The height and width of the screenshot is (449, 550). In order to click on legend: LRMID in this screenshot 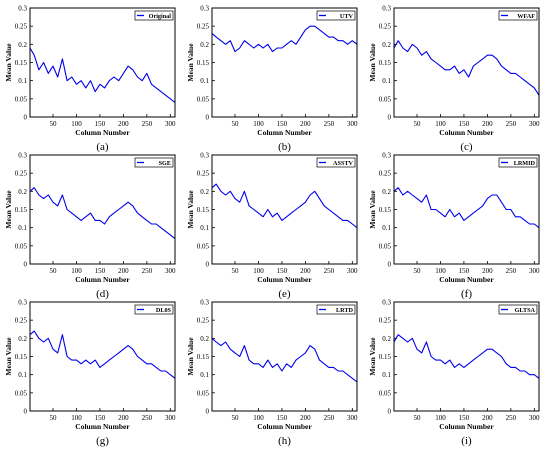, I will do `click(518, 162)`.